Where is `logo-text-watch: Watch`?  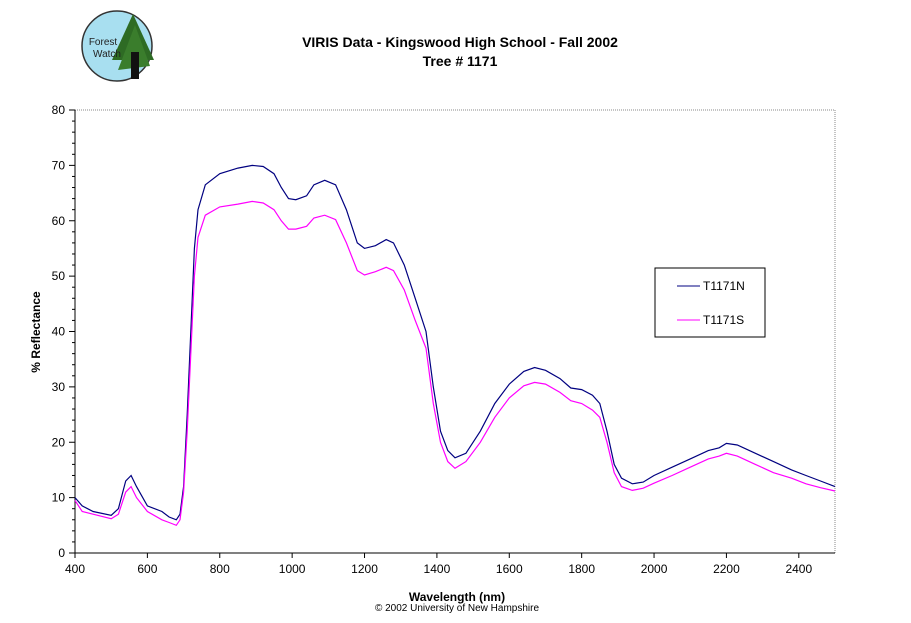 logo-text-watch: Watch is located at coordinates (107, 54).